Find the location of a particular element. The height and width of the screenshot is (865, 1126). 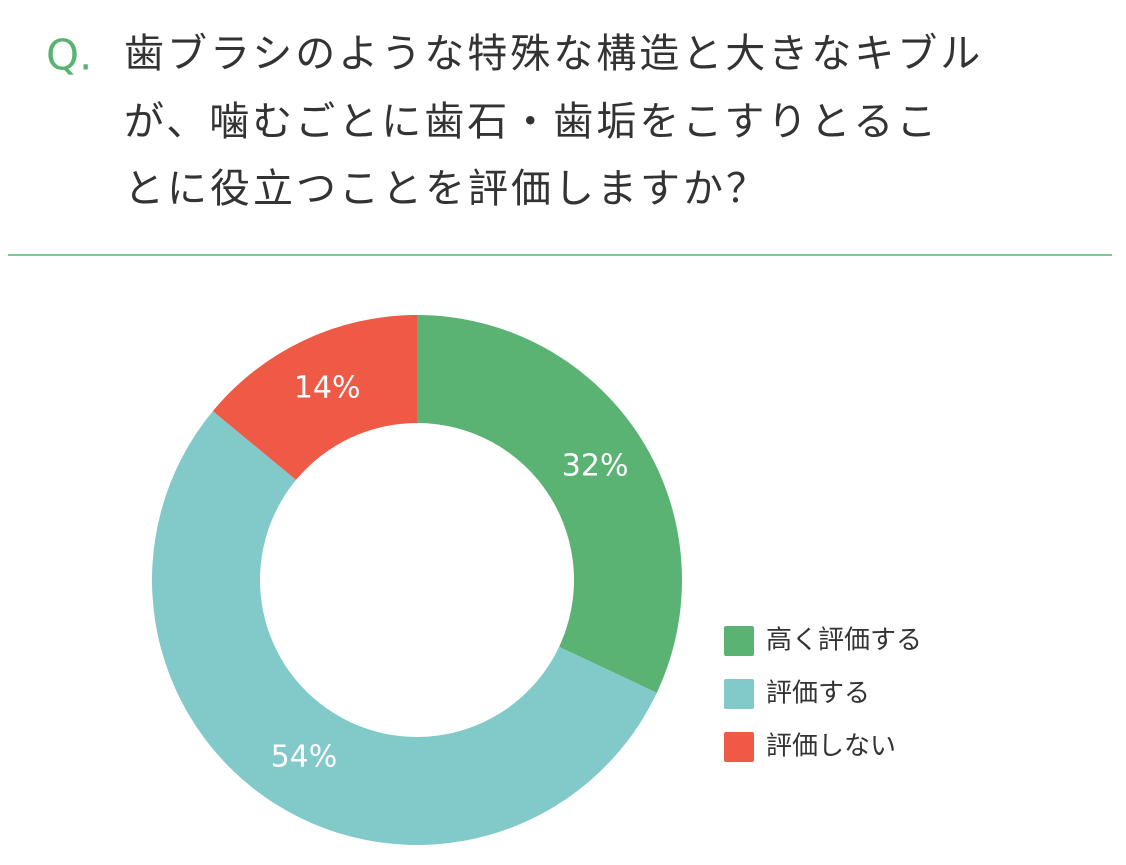

value-label: 32% is located at coordinates (595, 465).